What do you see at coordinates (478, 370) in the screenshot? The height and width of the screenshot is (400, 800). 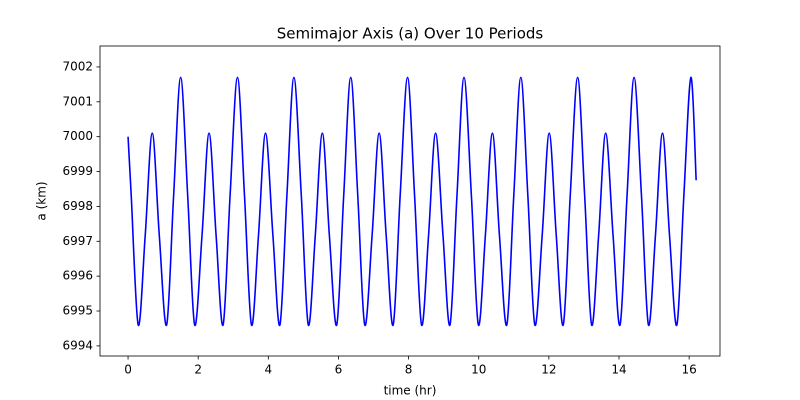 I see `x-tick-label: 10` at bounding box center [478, 370].